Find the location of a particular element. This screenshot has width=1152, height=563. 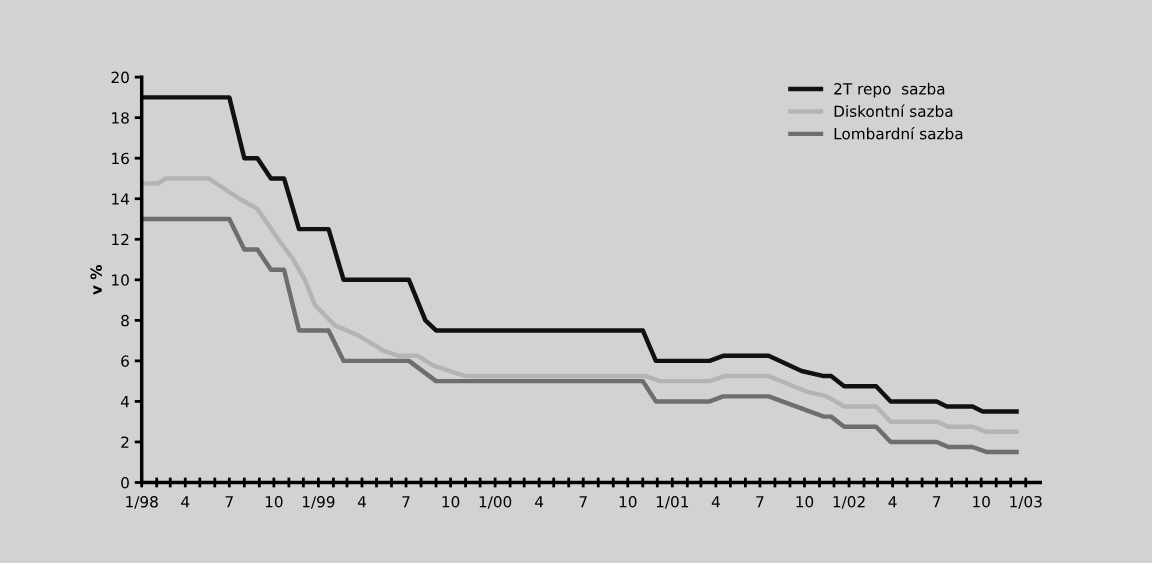

x-tick-label: 1/00 is located at coordinates (495, 502).